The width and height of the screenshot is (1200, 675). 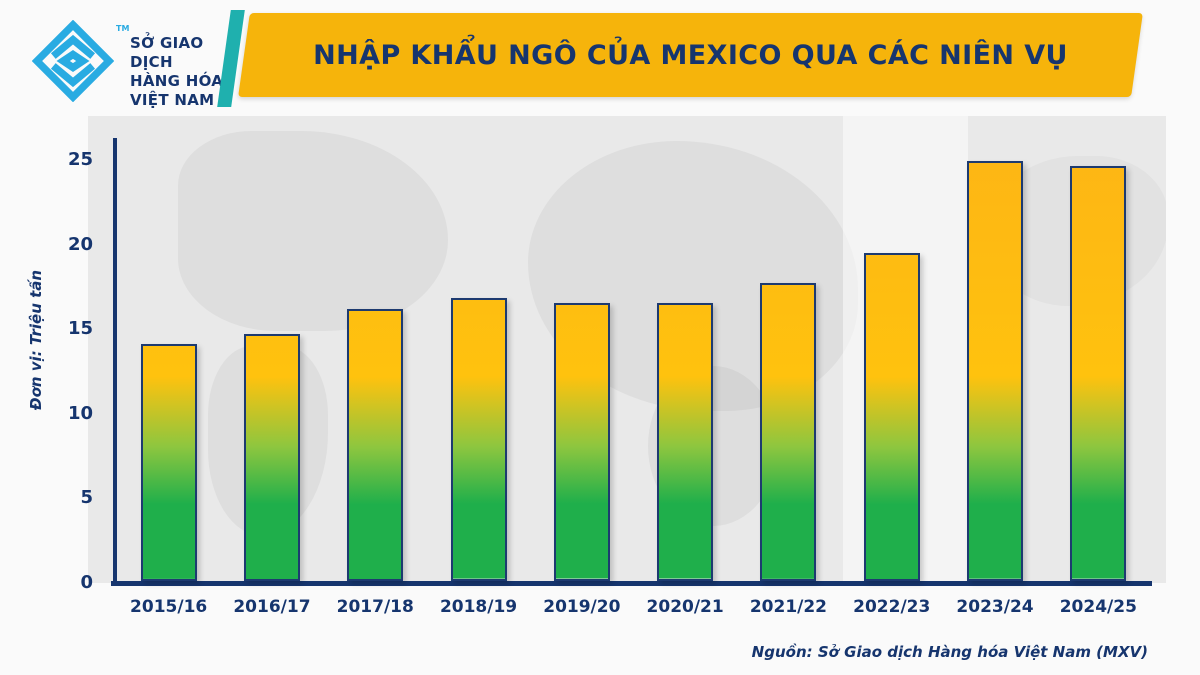 I want to click on y-tick-label-20: 20, so click(x=80, y=244).